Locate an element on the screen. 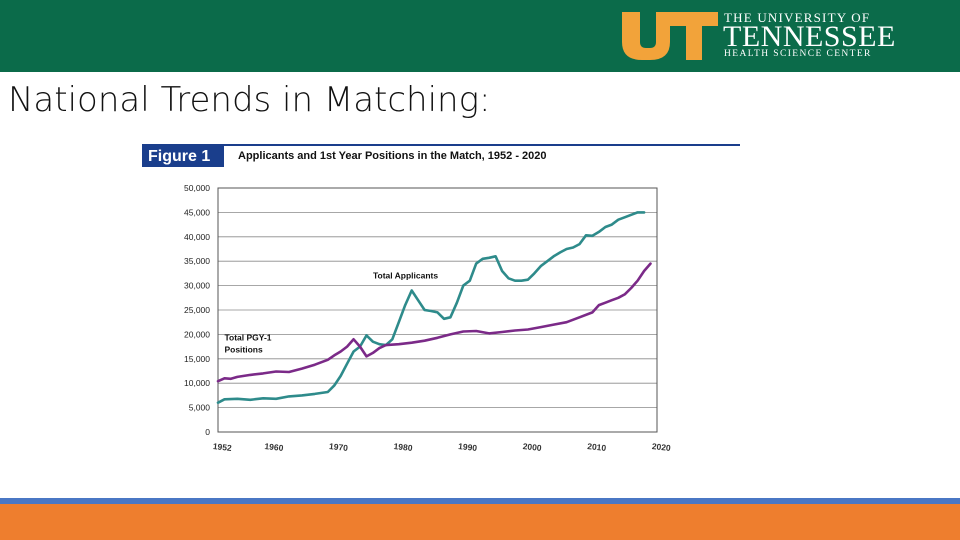 Image resolution: width=960 pixels, height=540 pixels. y-tick-label: 5,000 is located at coordinates (200, 408).